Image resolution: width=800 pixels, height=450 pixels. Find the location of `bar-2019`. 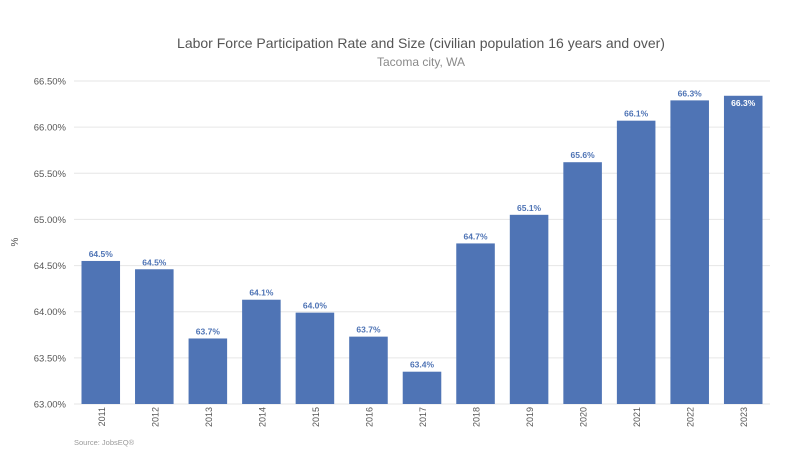

bar-2019 is located at coordinates (529, 309).